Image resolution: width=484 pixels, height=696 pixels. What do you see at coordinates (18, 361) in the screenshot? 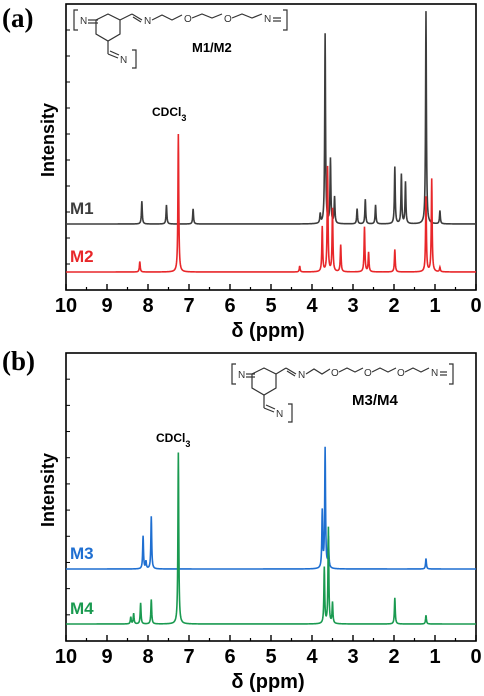
I see `panel-letter-b: (b)` at bounding box center [18, 361].